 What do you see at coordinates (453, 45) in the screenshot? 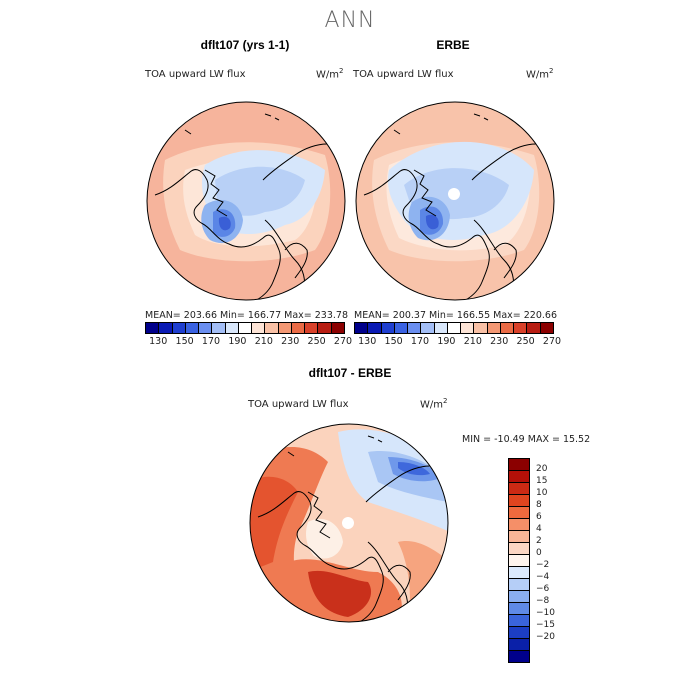
I see `right-panel-title: ERBE` at bounding box center [453, 45].